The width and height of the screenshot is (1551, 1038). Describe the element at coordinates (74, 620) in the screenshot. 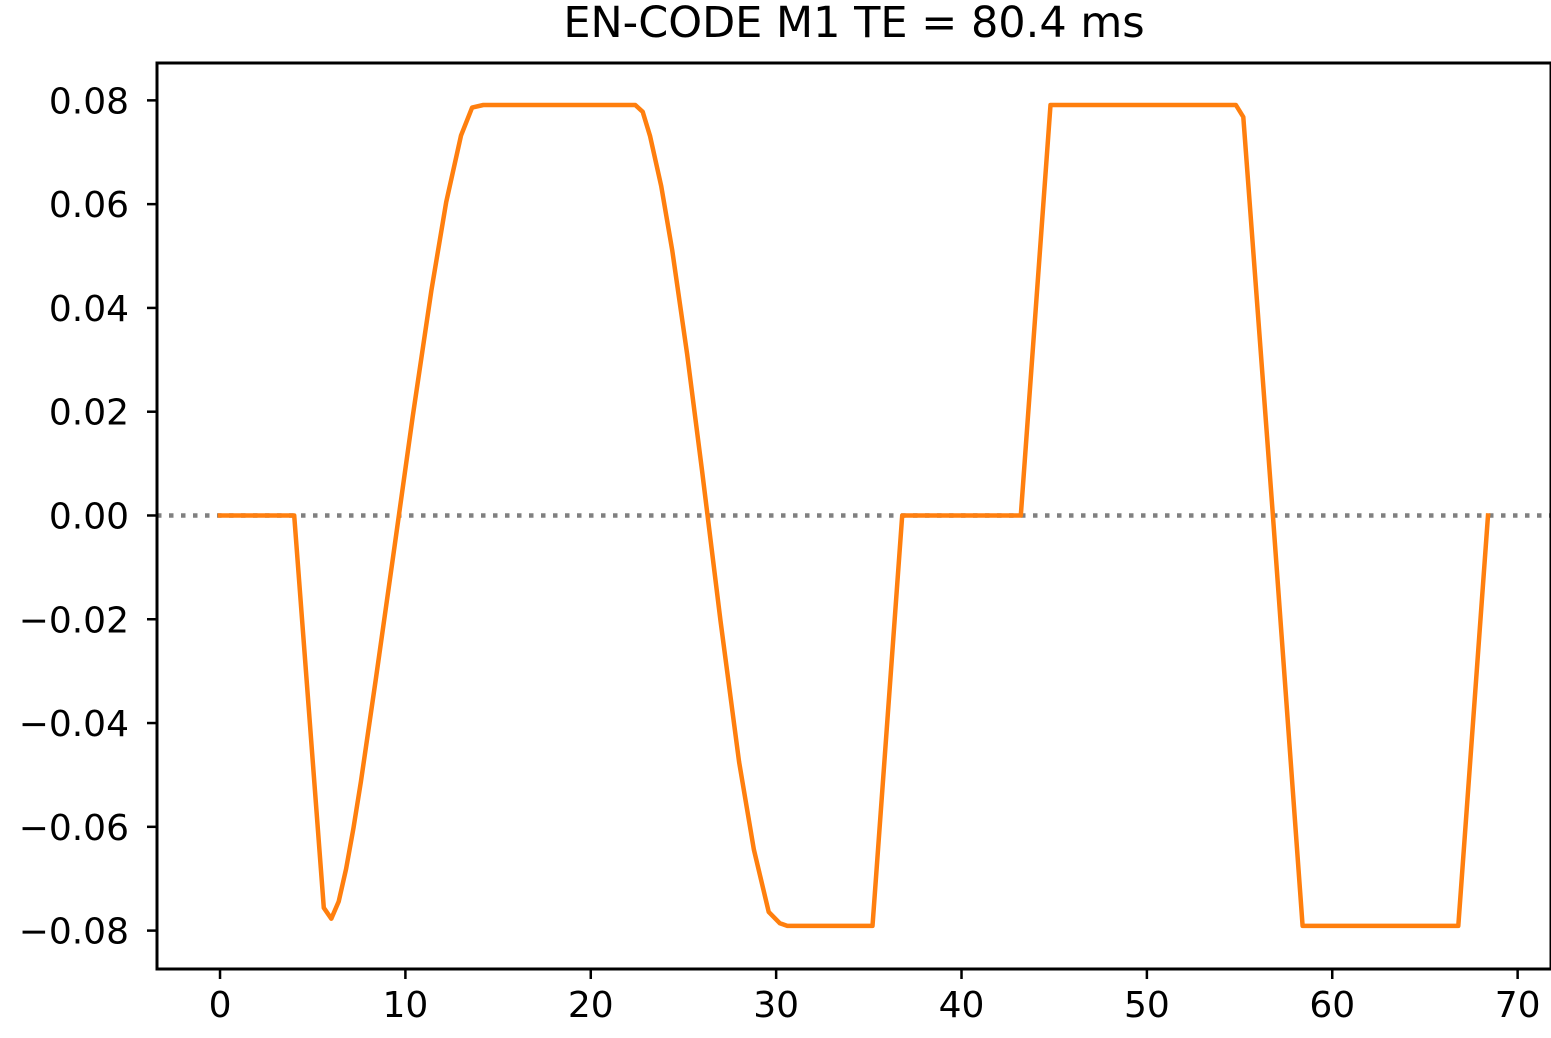

I see `y-tick-label: −0.02` at that location.